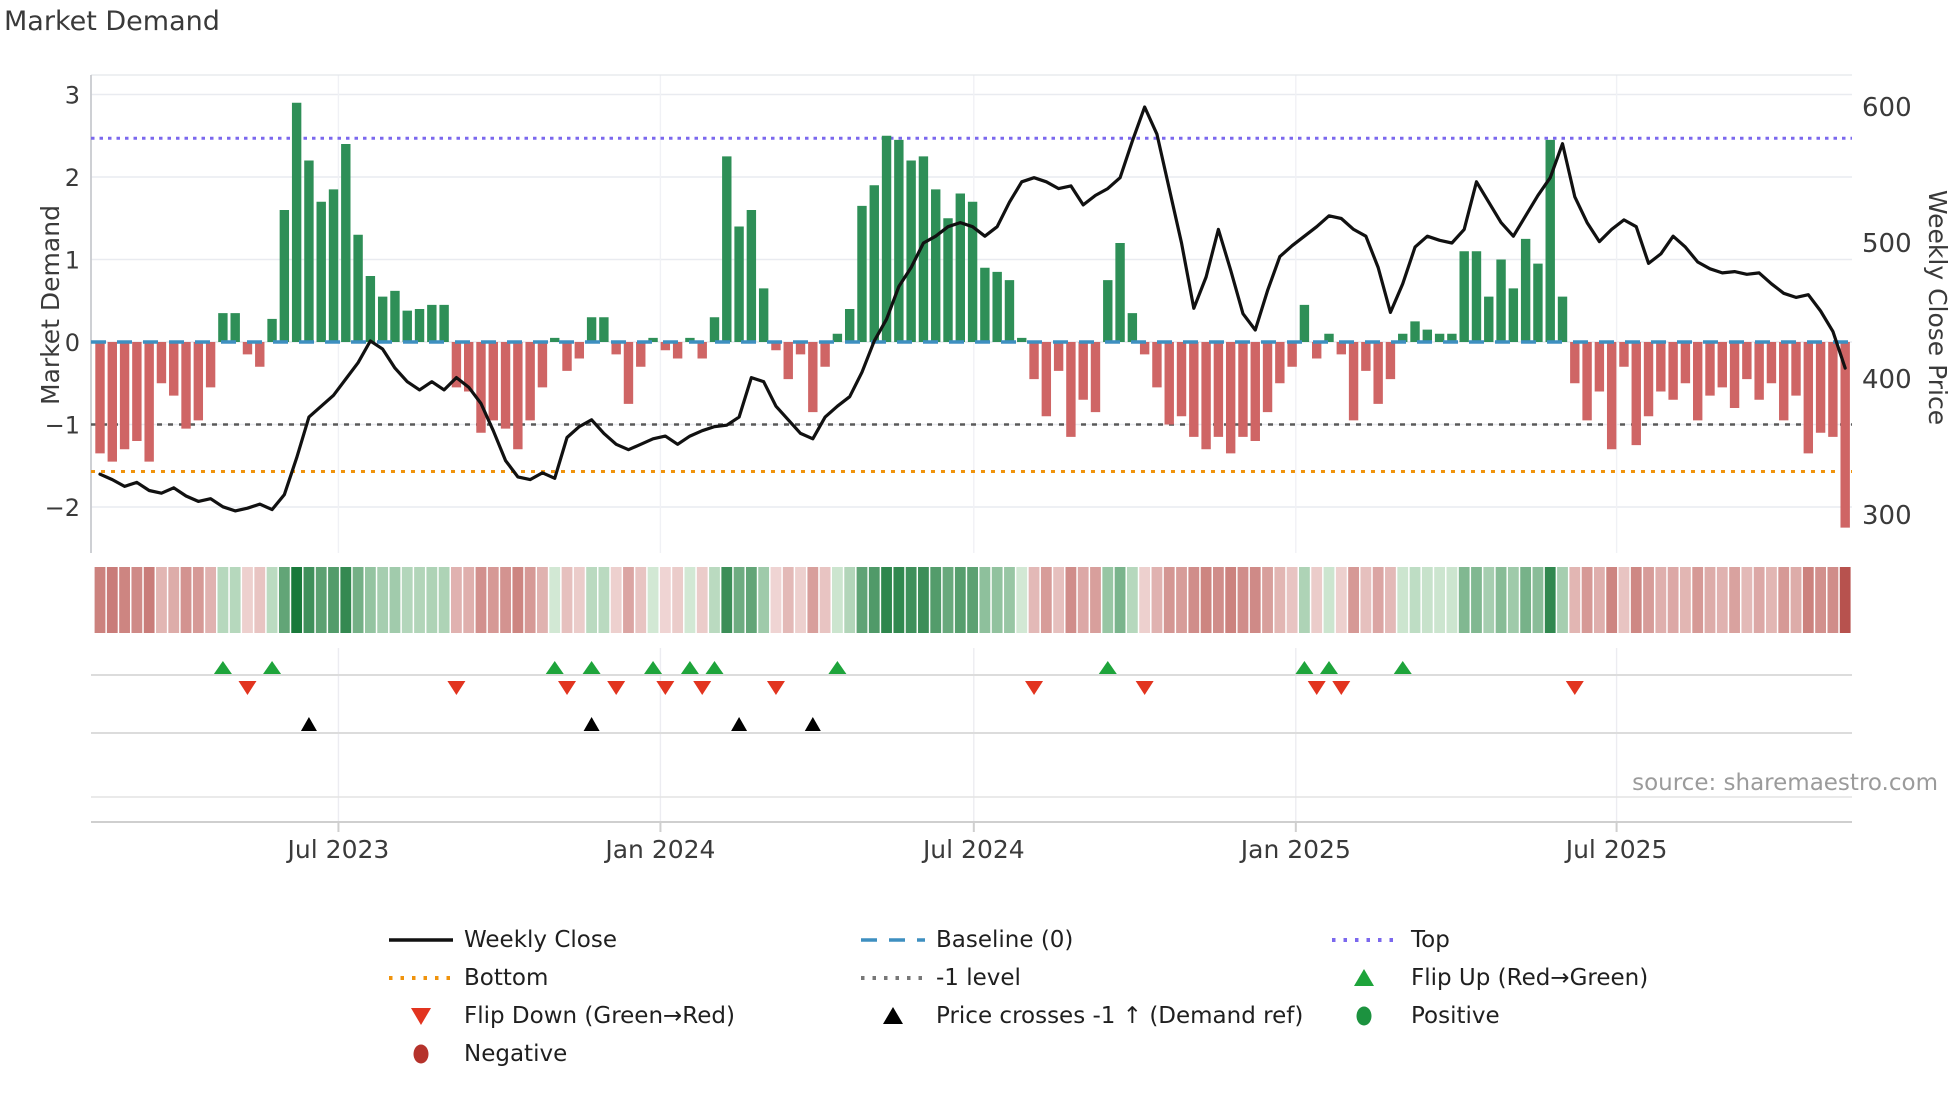  Describe the element at coordinates (421, 978) in the screenshot. I see `legend-marker-dots-icon` at that location.